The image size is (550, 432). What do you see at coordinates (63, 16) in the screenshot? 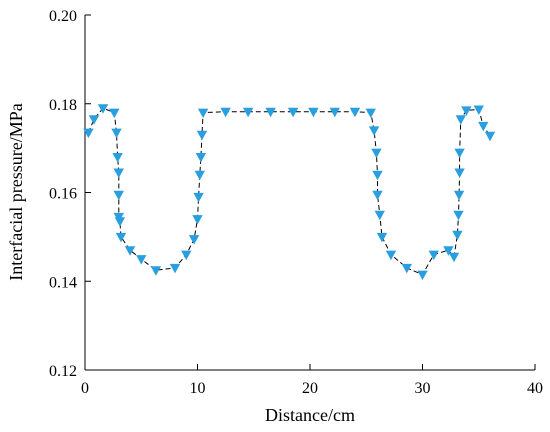
I see `y-tick-label: 0.20` at bounding box center [63, 16].